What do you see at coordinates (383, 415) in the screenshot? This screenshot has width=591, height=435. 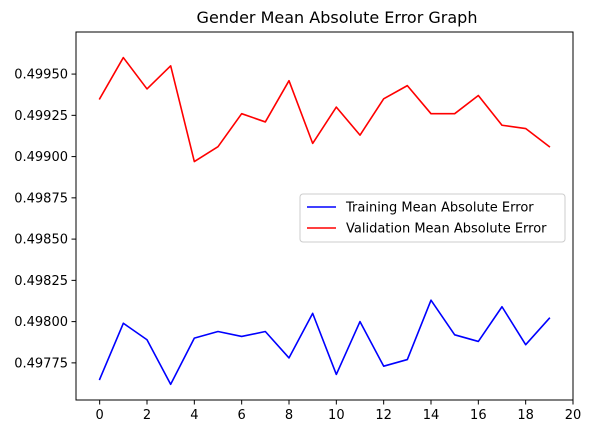 I see `x-tick-label: 12` at bounding box center [383, 415].